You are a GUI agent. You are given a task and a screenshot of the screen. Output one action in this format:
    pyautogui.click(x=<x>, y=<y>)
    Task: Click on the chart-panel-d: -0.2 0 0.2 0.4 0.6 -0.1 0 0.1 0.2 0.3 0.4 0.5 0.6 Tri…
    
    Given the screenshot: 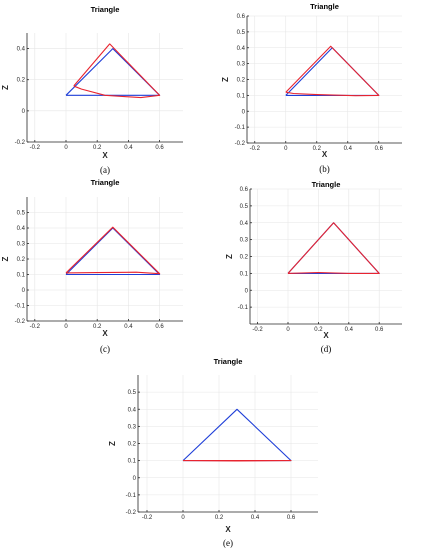 What is the action you would take?
    pyautogui.click(x=313, y=267)
    